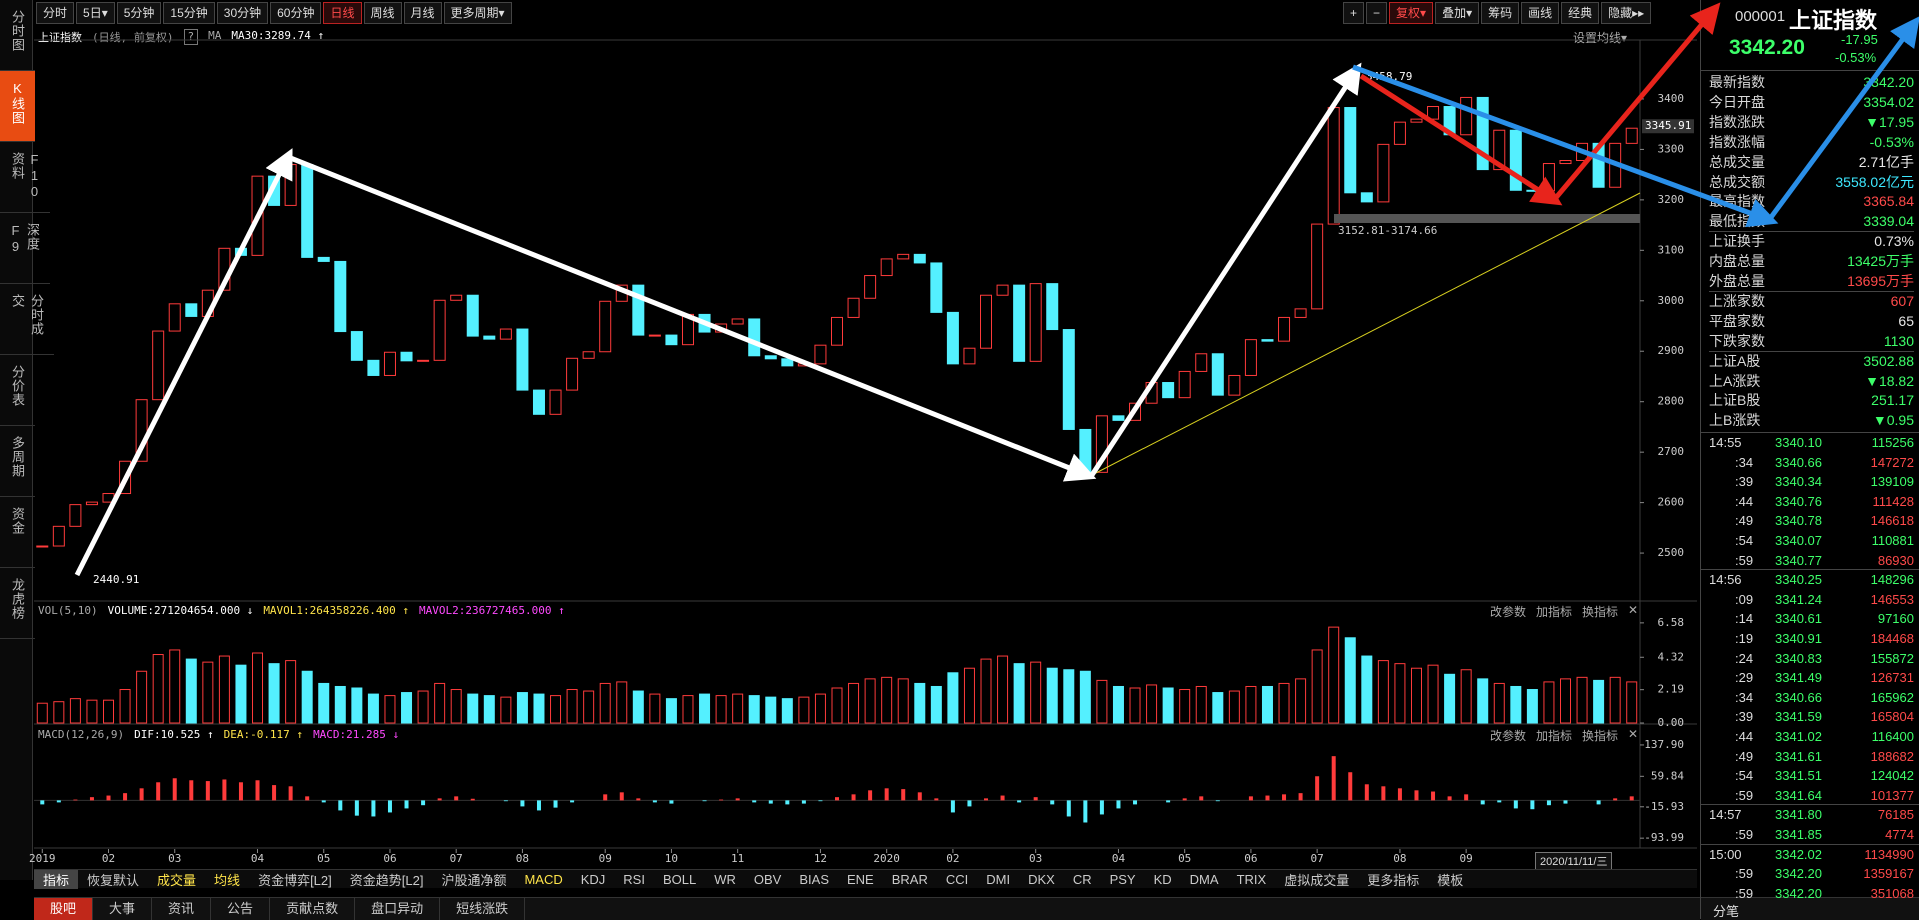  What do you see at coordinates (386, 880) in the screenshot?
I see `indicator-tab: 资金趋势[L2]` at bounding box center [386, 880].